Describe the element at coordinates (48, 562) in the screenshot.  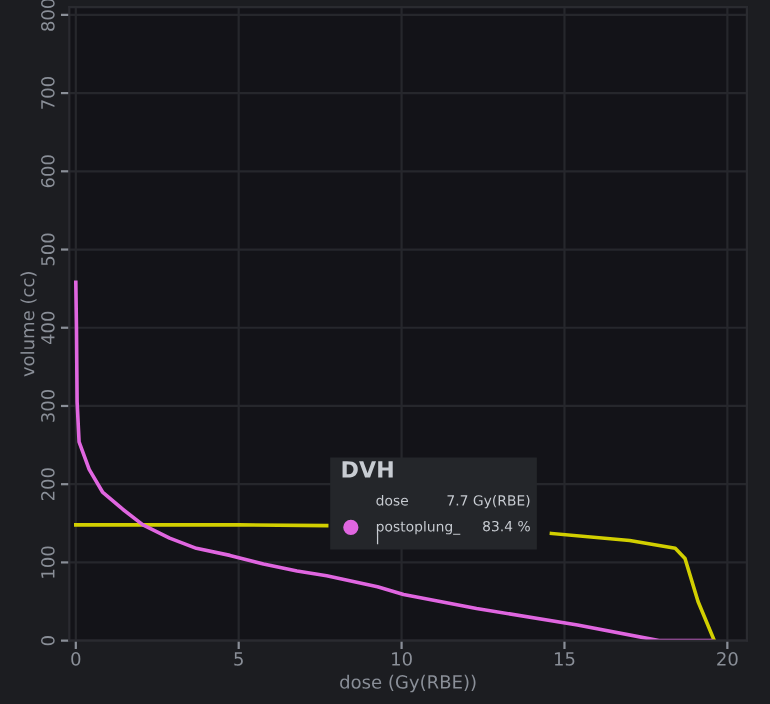
I see `y-tick-label: 100` at that location.